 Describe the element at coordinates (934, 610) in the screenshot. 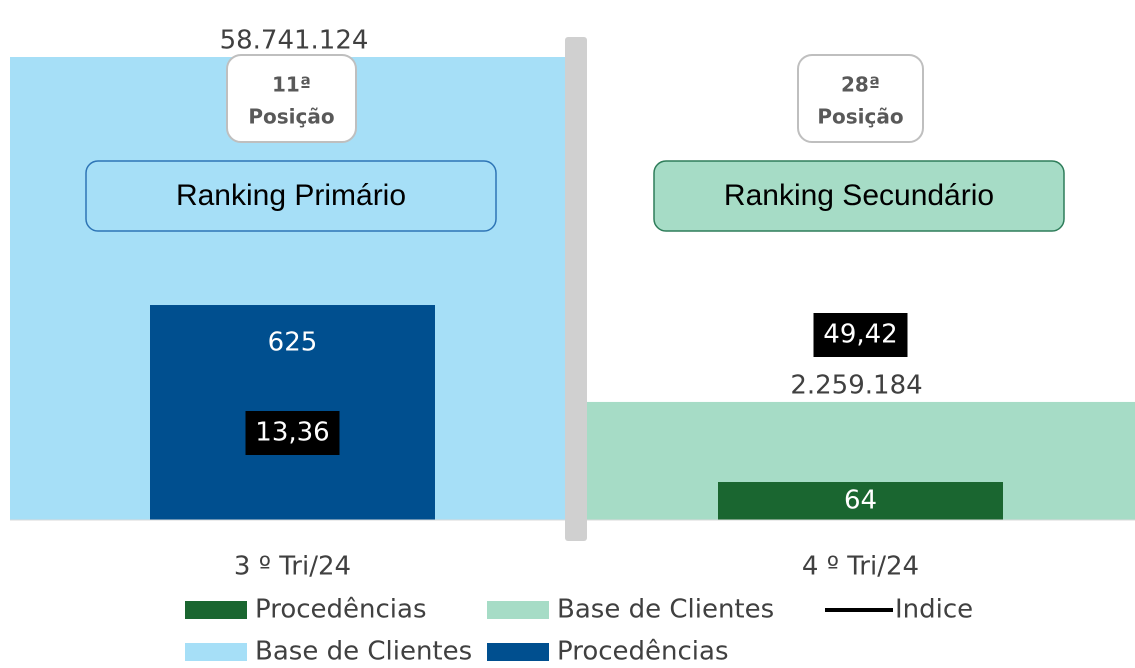

I see `legend-label: Indice` at that location.